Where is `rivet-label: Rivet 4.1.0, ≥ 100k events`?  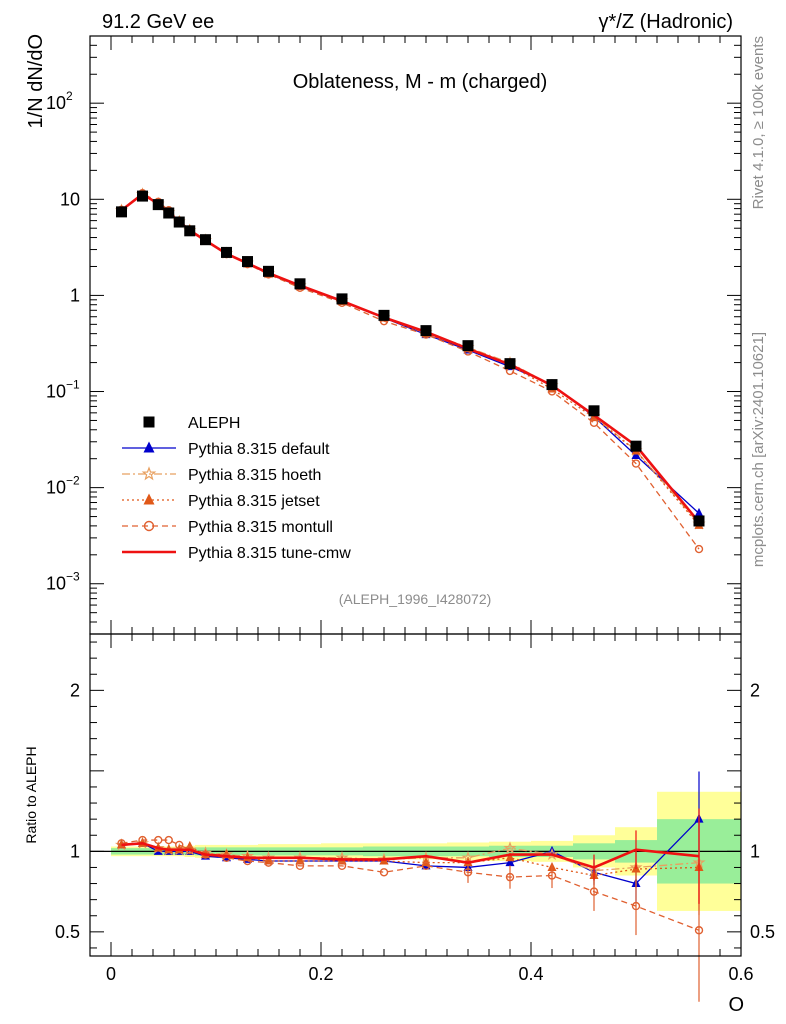
rivet-label: Rivet 4.1.0, ≥ 100k events is located at coordinates (758, 122).